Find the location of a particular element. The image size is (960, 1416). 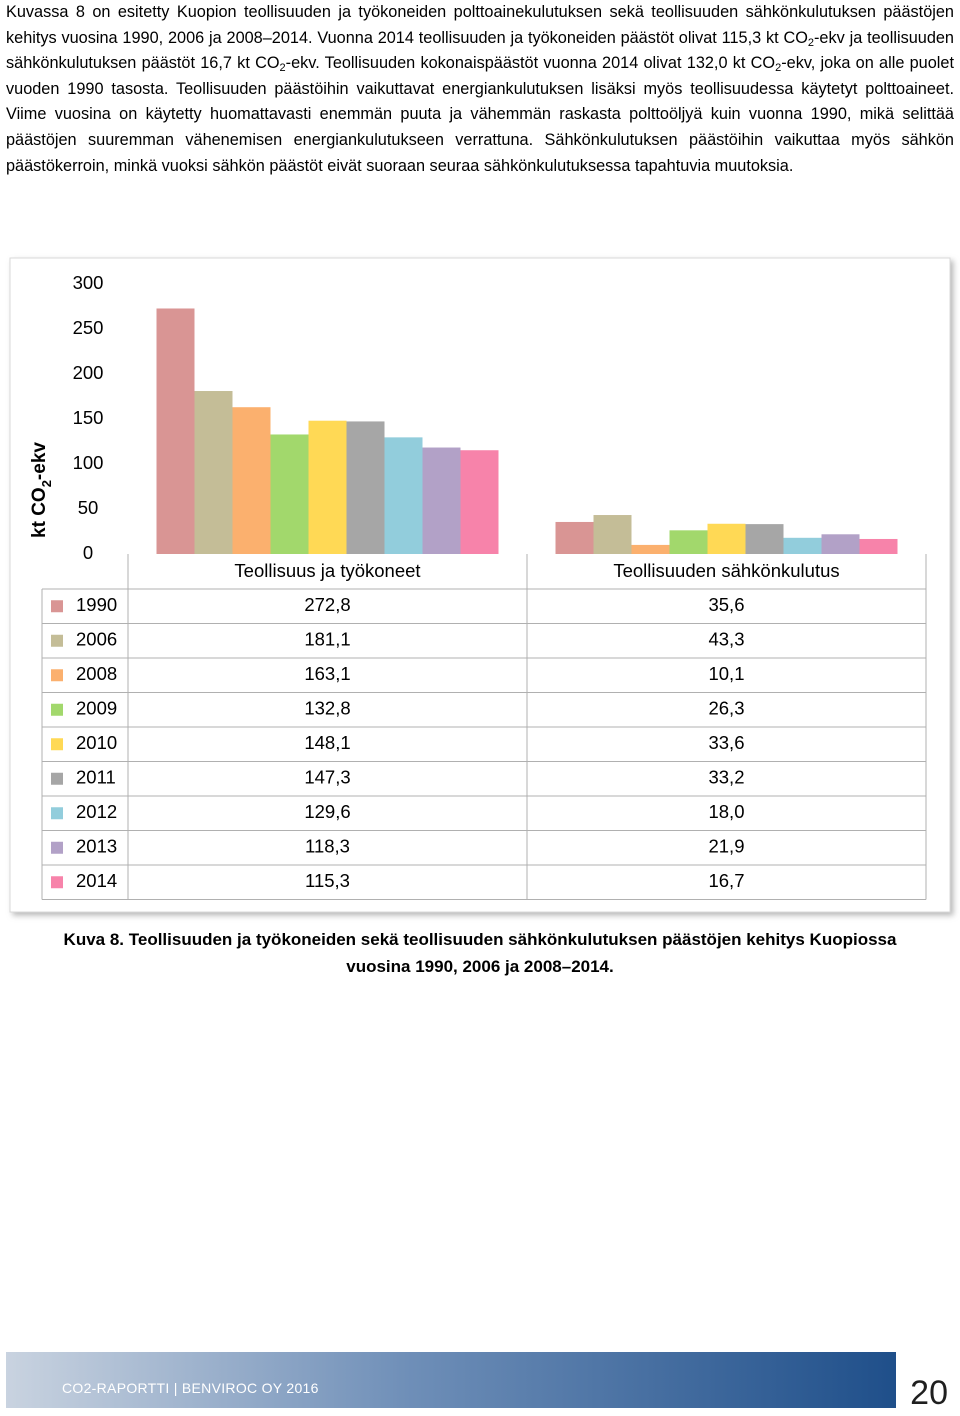

value-label: 147,3 is located at coordinates (327, 777).